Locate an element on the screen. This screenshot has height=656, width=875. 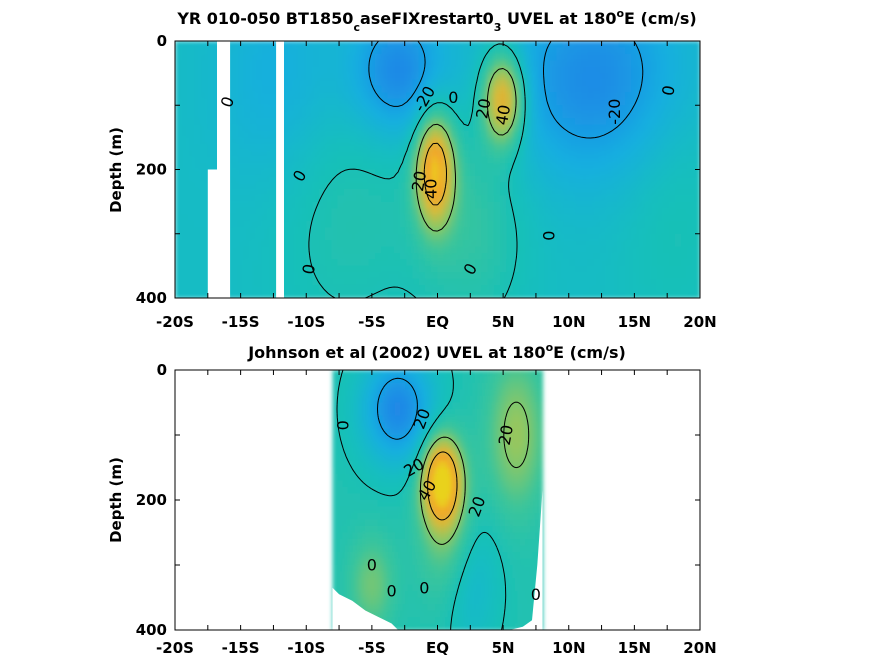
x-tick-label: -15S is located at coordinates (241, 322).